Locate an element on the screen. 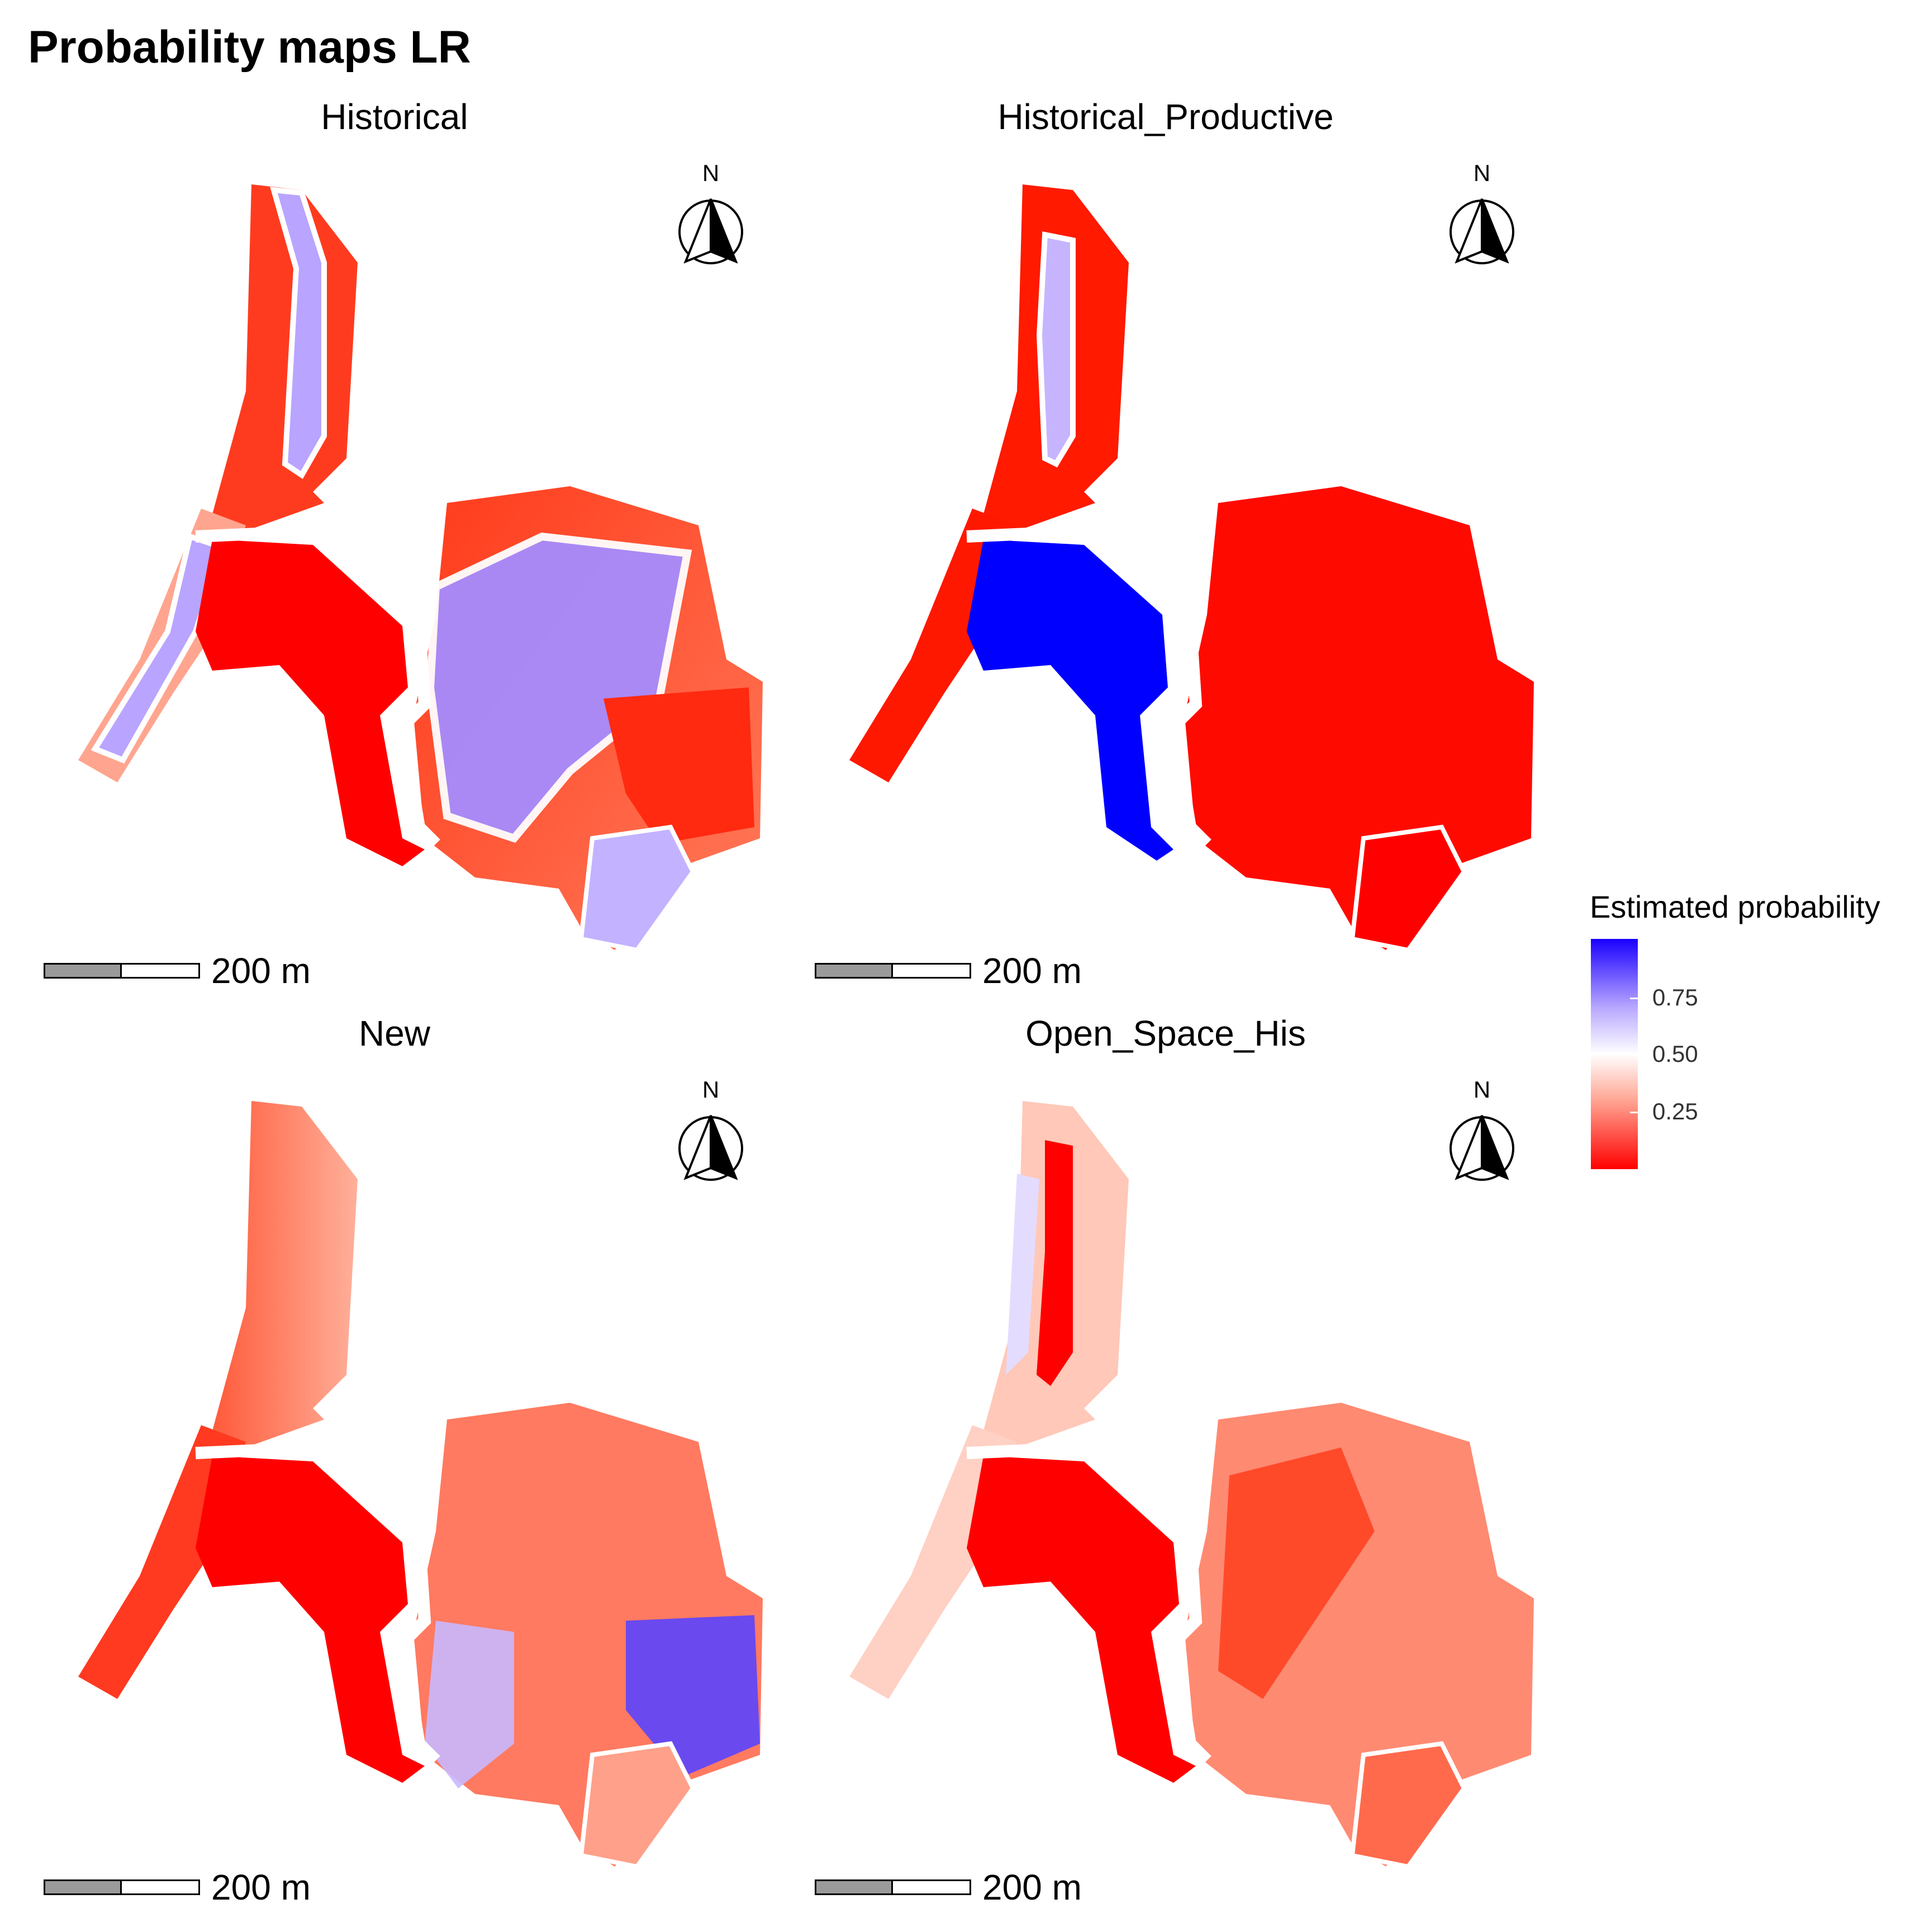 This screenshot has height=1932, width=1920. zone-north-purple is located at coordinates (1022, 1274).